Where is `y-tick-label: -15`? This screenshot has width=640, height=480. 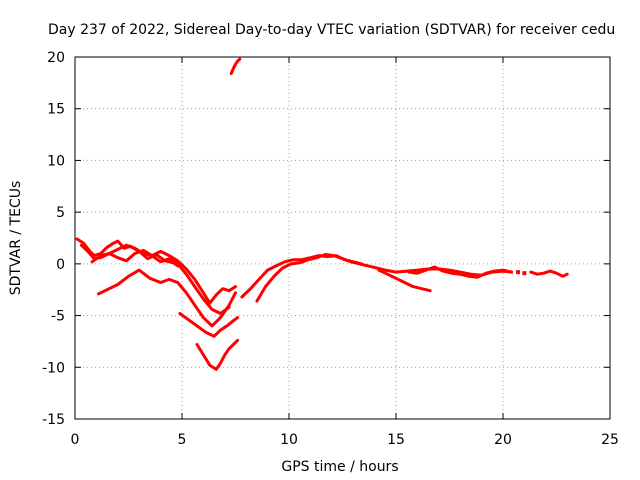 y-tick-label: -15 is located at coordinates (53, 420).